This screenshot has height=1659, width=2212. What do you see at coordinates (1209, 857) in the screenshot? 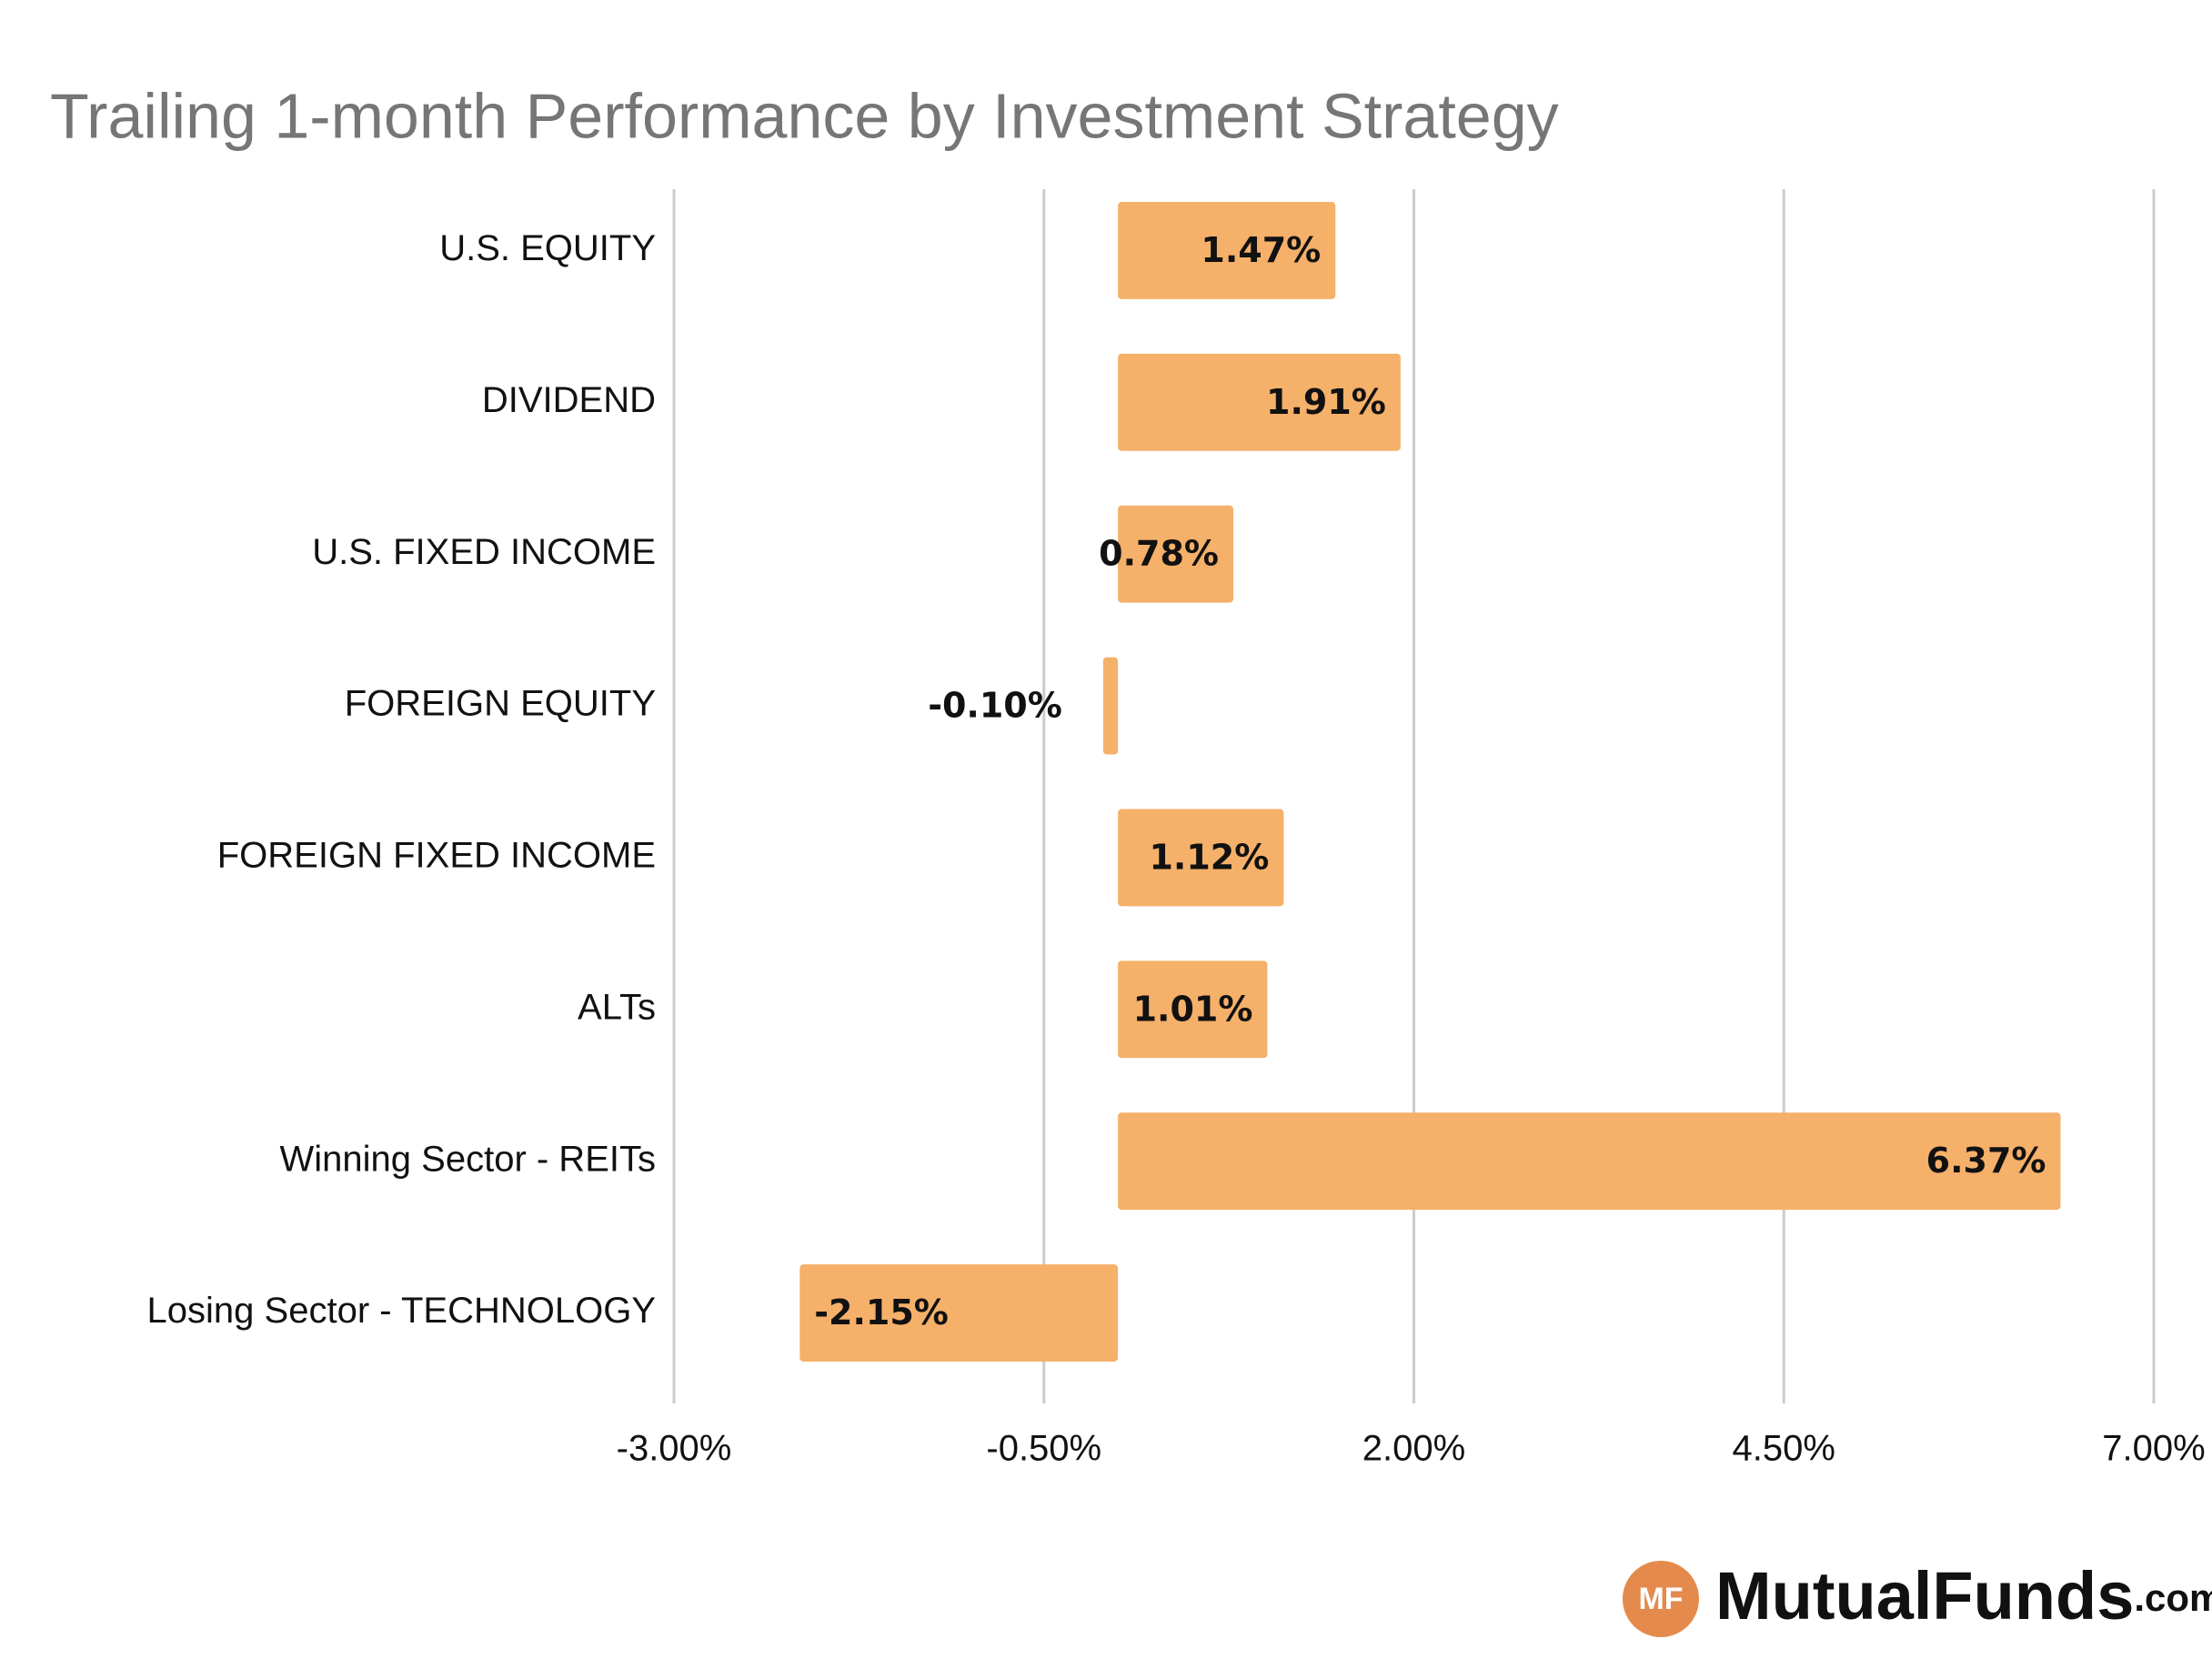
I see `value-label: 1.12%` at bounding box center [1209, 857].